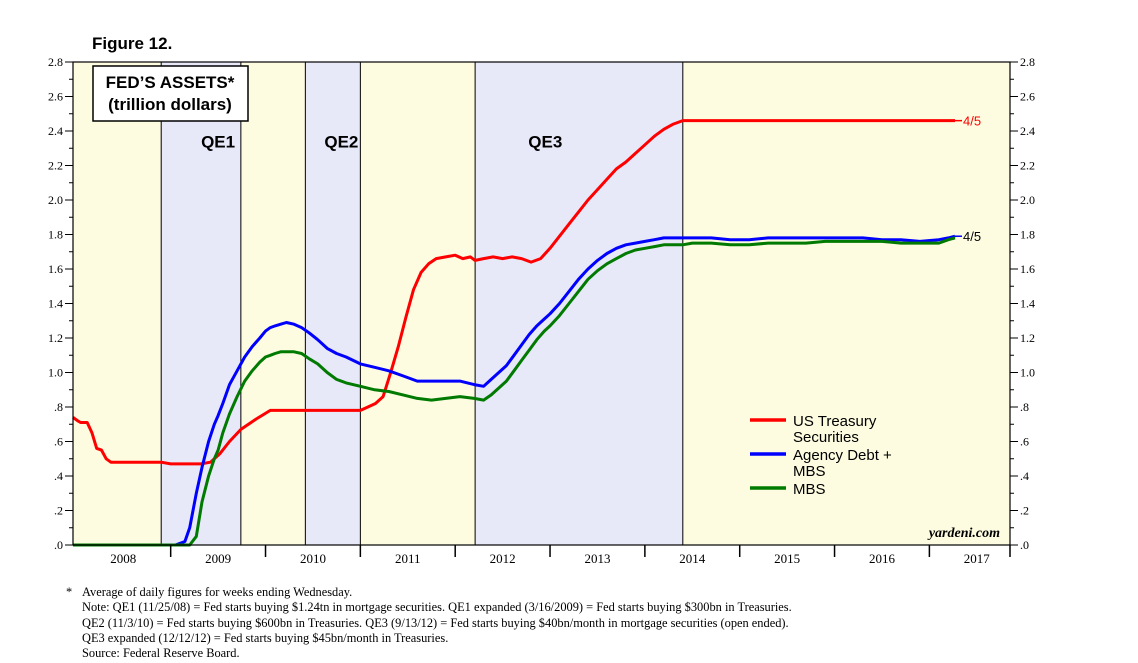 The height and width of the screenshot is (663, 1138). I want to click on y-tick-label-left: 1.4, so click(55, 304).